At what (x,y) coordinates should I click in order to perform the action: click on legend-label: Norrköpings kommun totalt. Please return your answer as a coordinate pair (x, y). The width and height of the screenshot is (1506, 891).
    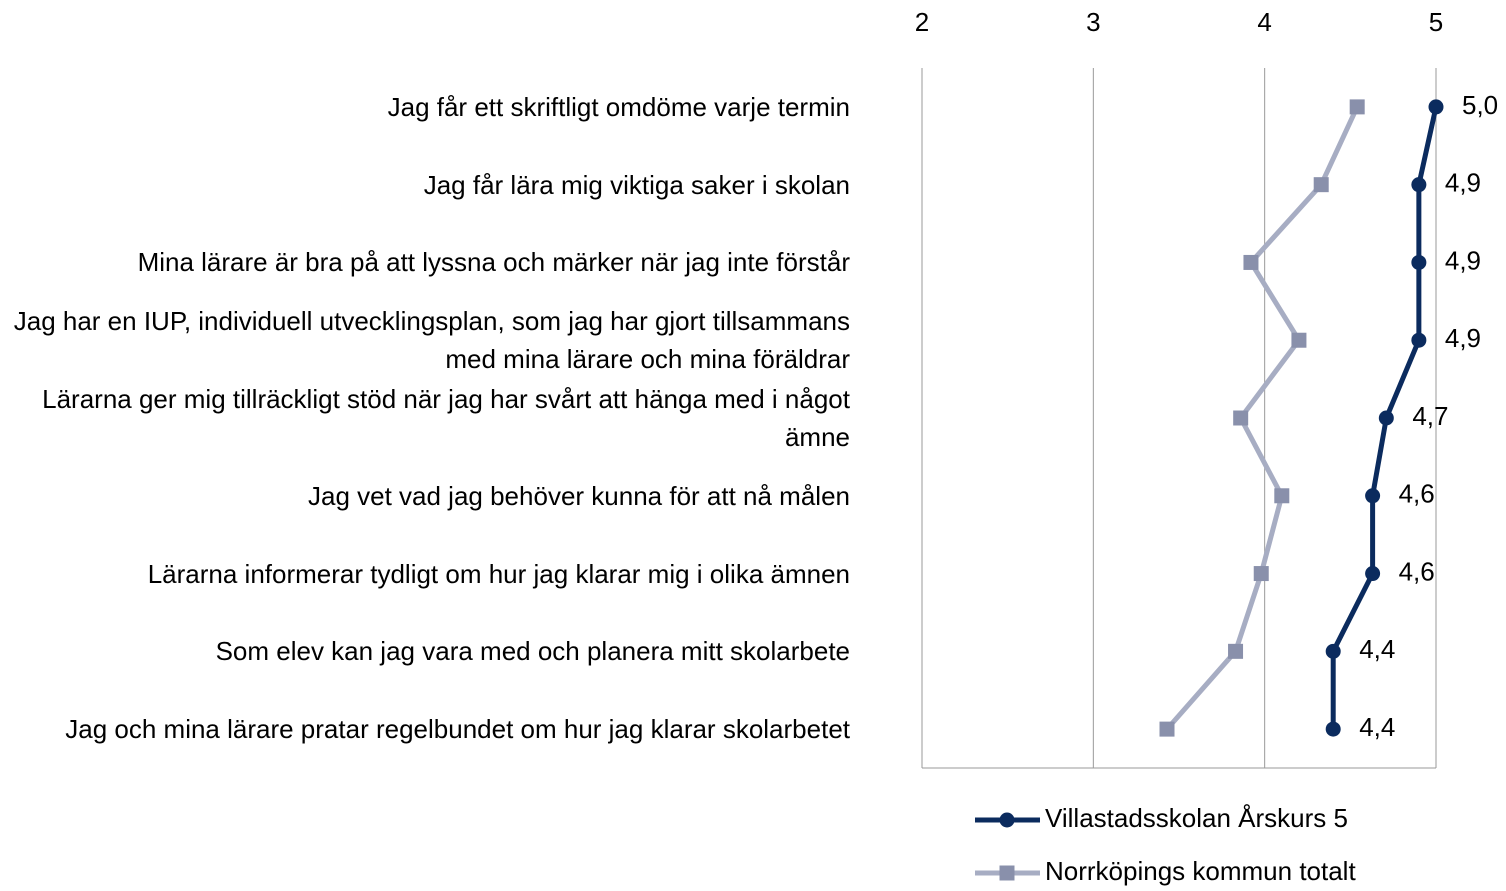
    Looking at the image, I should click on (1200, 871).